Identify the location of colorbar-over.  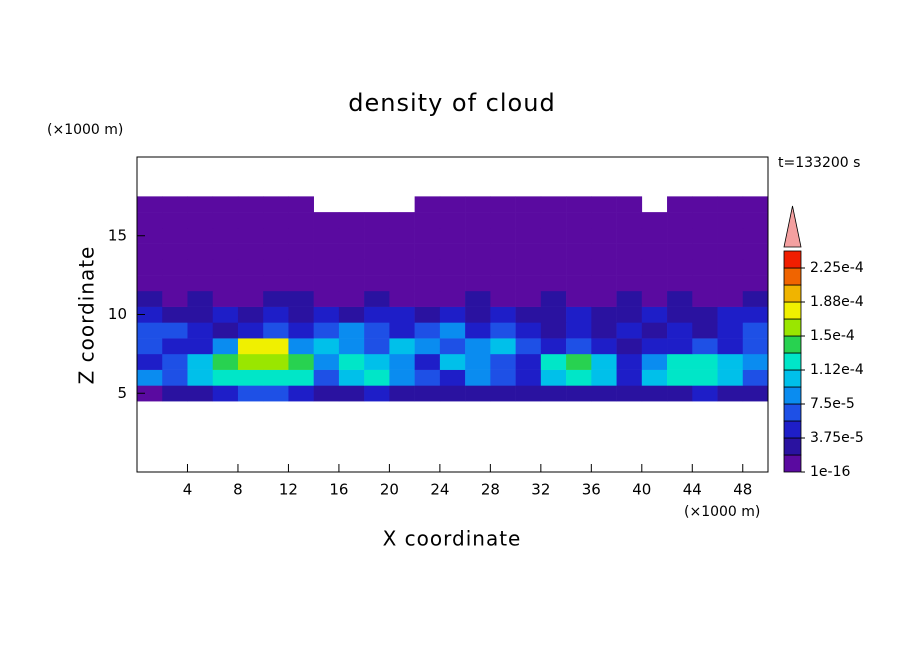
(792, 226).